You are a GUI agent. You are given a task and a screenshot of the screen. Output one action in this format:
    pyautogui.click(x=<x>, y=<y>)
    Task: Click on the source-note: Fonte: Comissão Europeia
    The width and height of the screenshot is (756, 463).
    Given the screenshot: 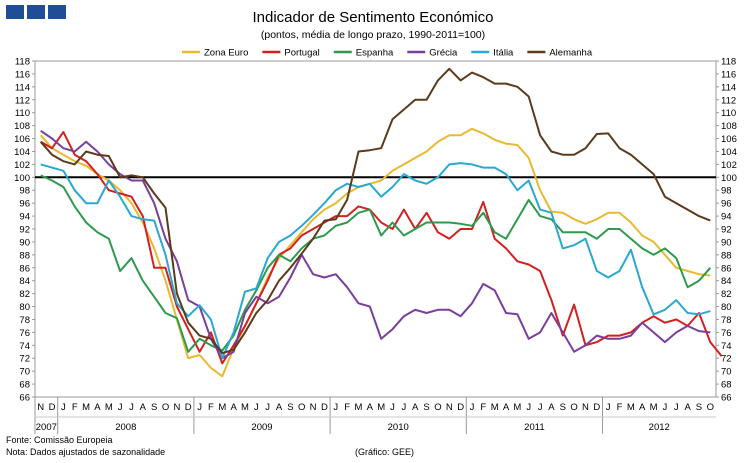 What is the action you would take?
    pyautogui.click(x=59, y=440)
    